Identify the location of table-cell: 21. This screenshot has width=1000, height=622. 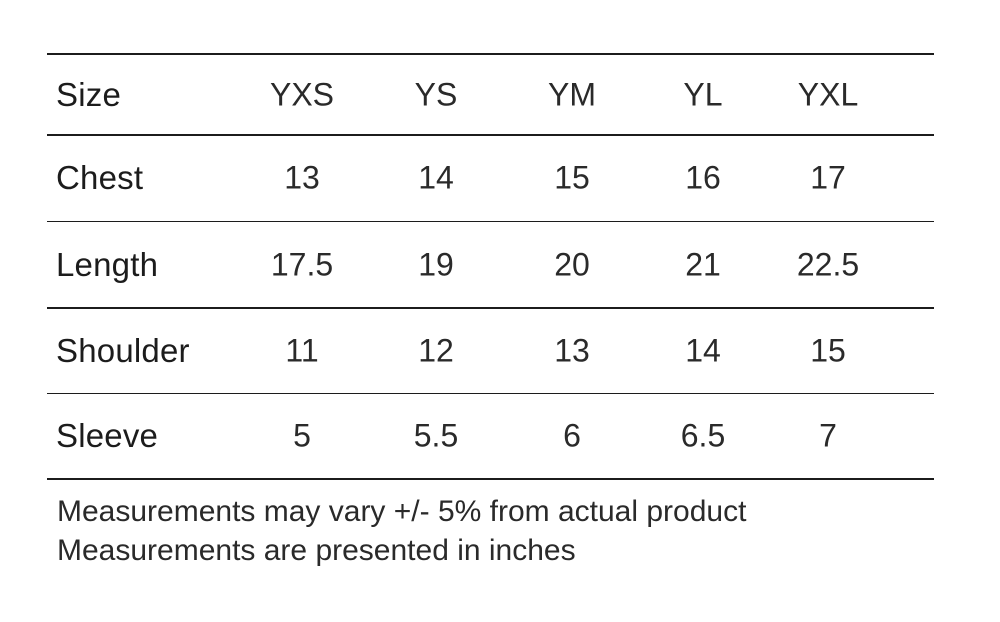
(703, 264).